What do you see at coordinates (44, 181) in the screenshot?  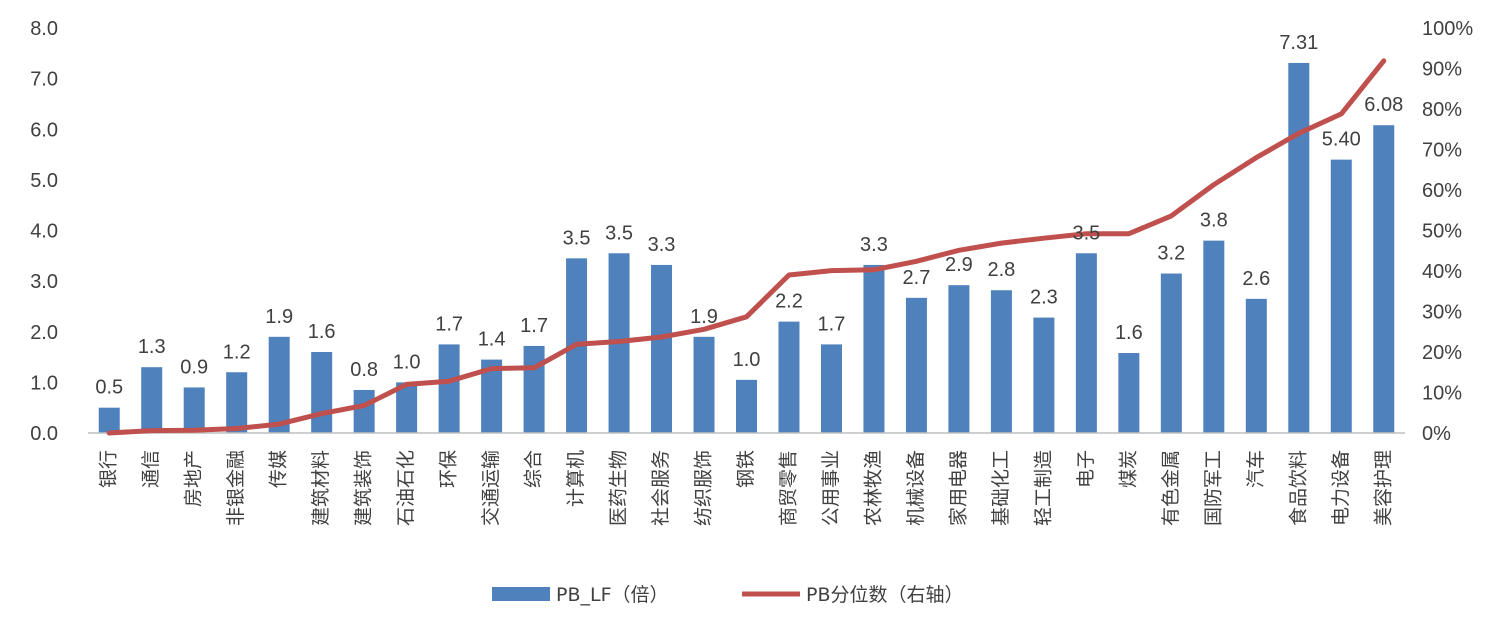 I see `y-left-tick-label: 5.0` at bounding box center [44, 181].